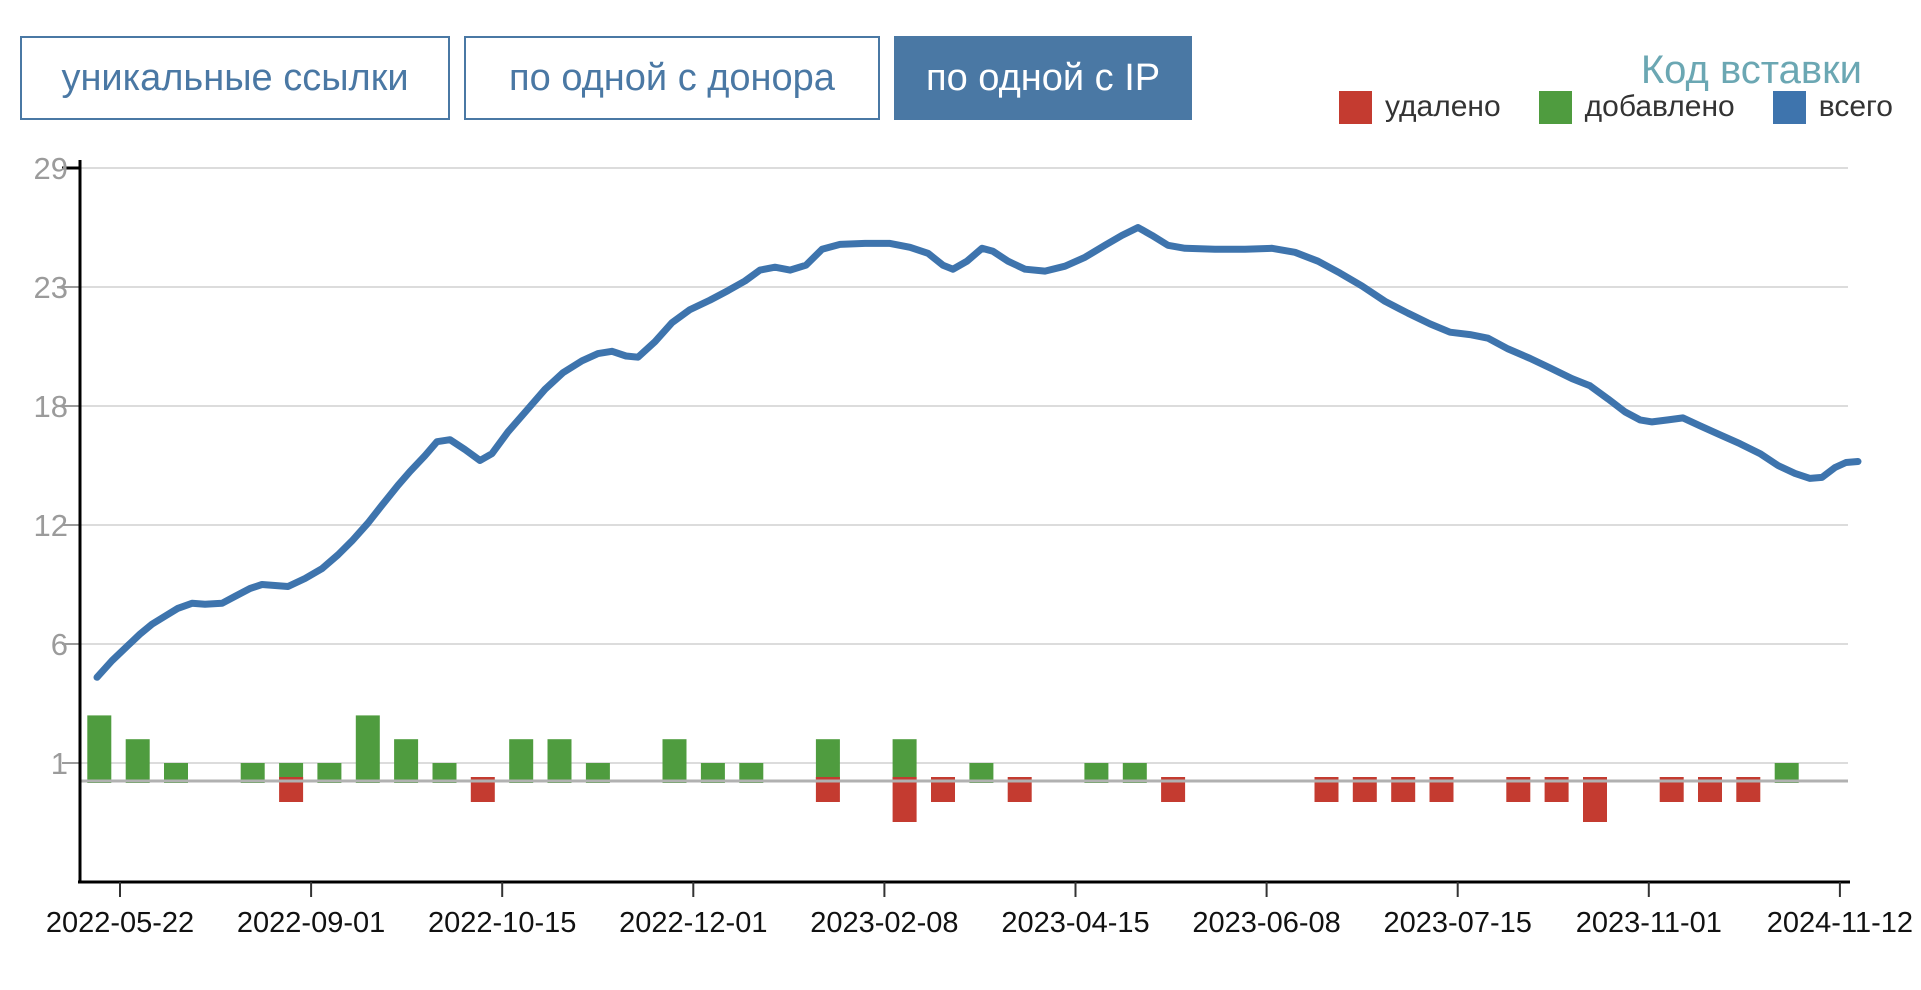 The width and height of the screenshot is (1921, 990). What do you see at coordinates (71, 465) in the screenshot?
I see `y-axis-ticks` at bounding box center [71, 465].